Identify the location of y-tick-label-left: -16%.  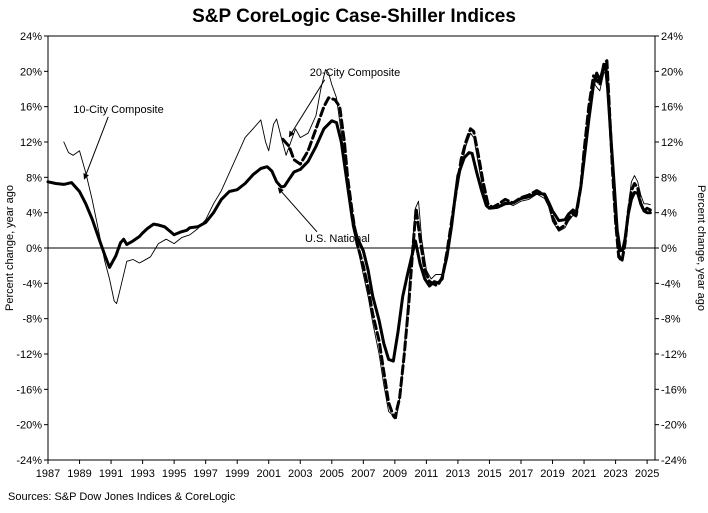
(29, 390).